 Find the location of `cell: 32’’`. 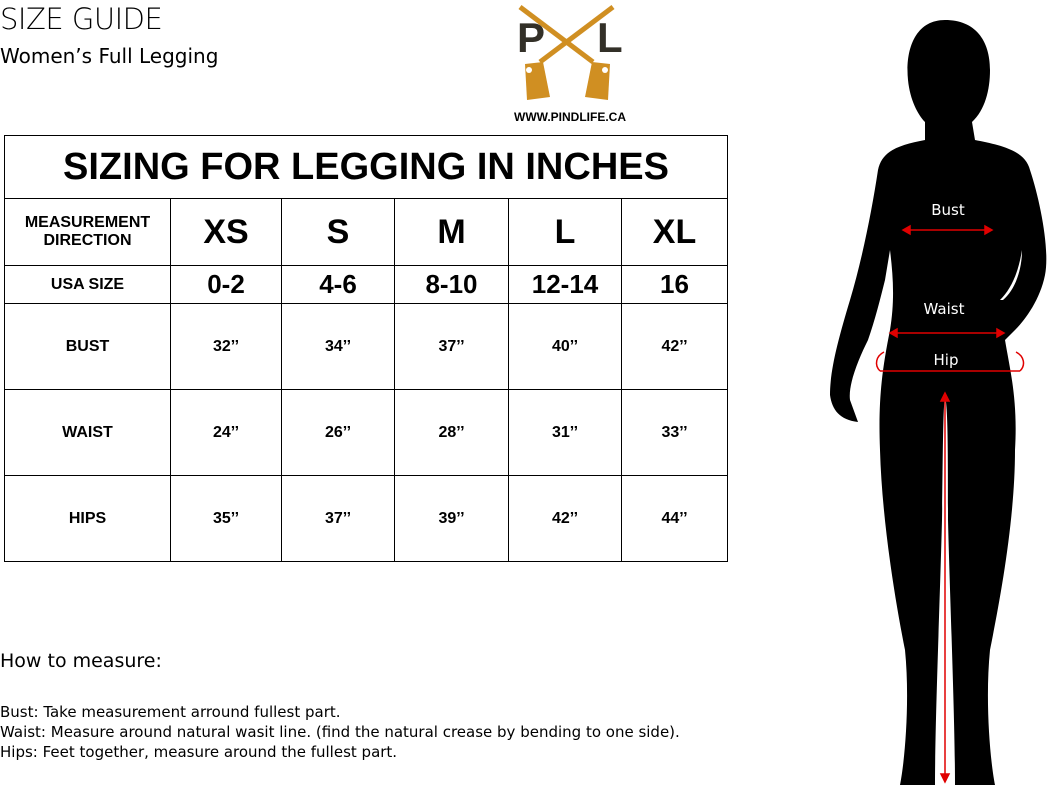

cell: 32’’ is located at coordinates (226, 346).